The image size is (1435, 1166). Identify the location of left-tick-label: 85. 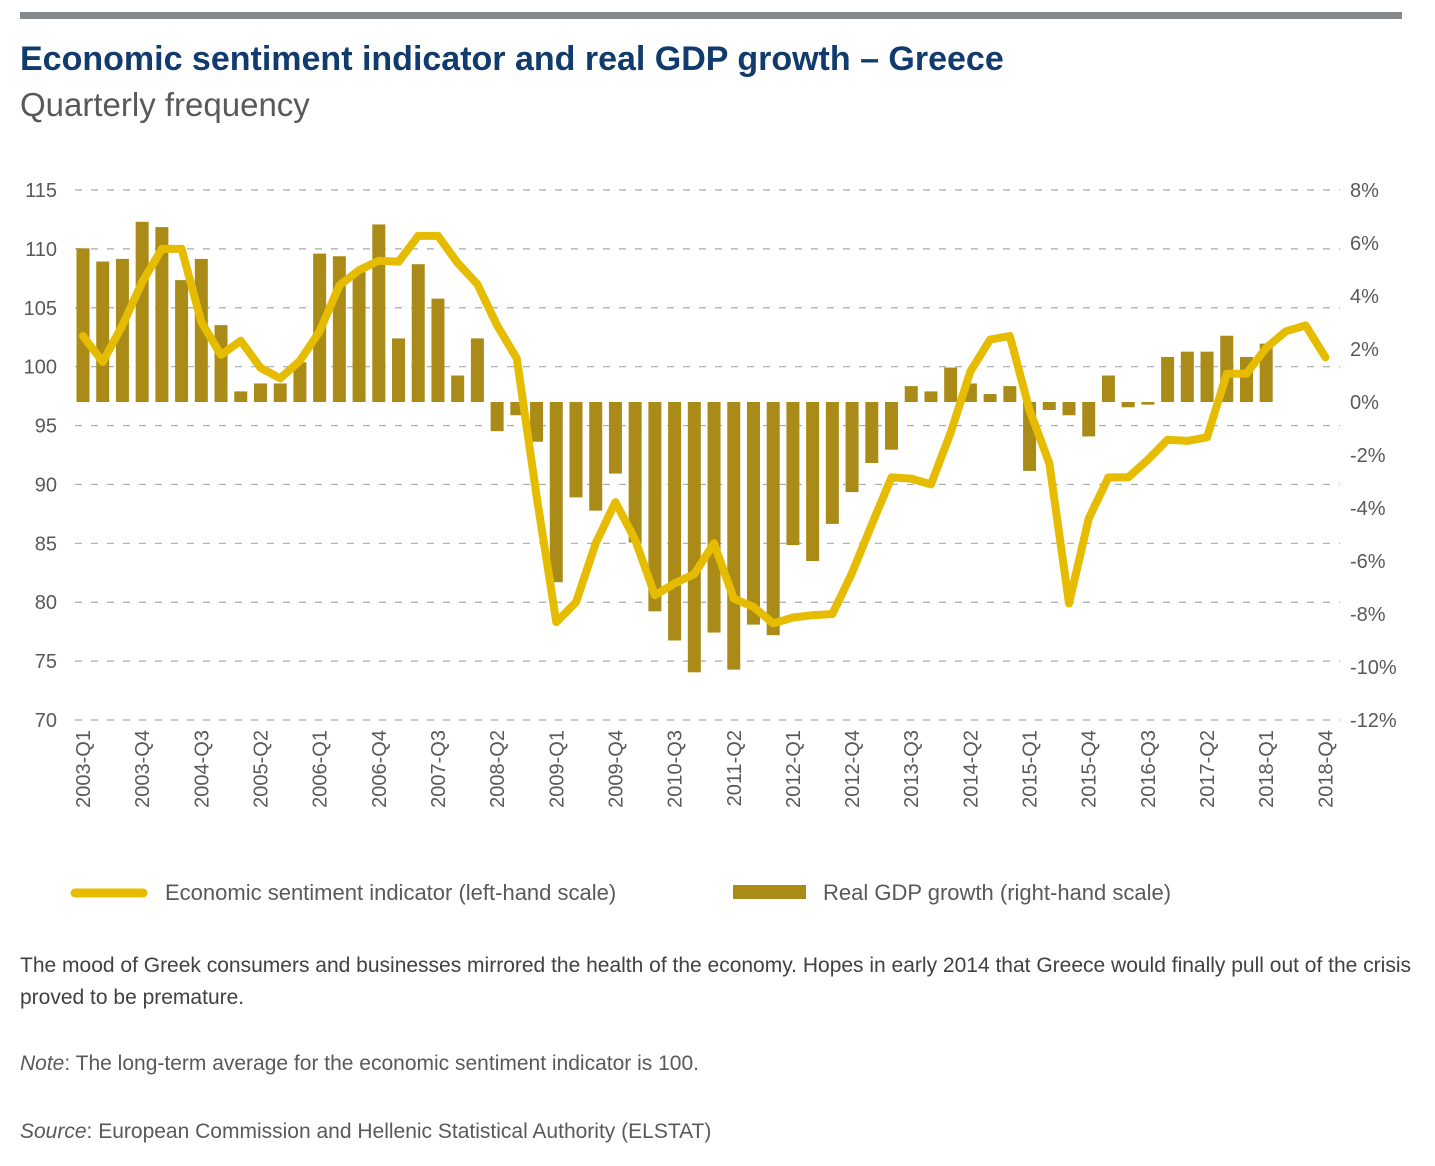
(46, 544).